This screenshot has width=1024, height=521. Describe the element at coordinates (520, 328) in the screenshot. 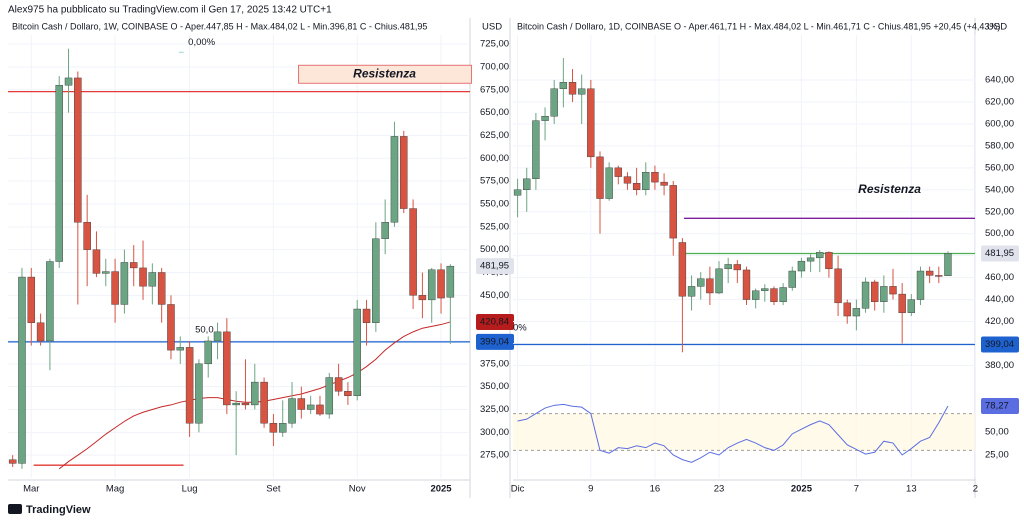

I see `note: 0%` at that location.